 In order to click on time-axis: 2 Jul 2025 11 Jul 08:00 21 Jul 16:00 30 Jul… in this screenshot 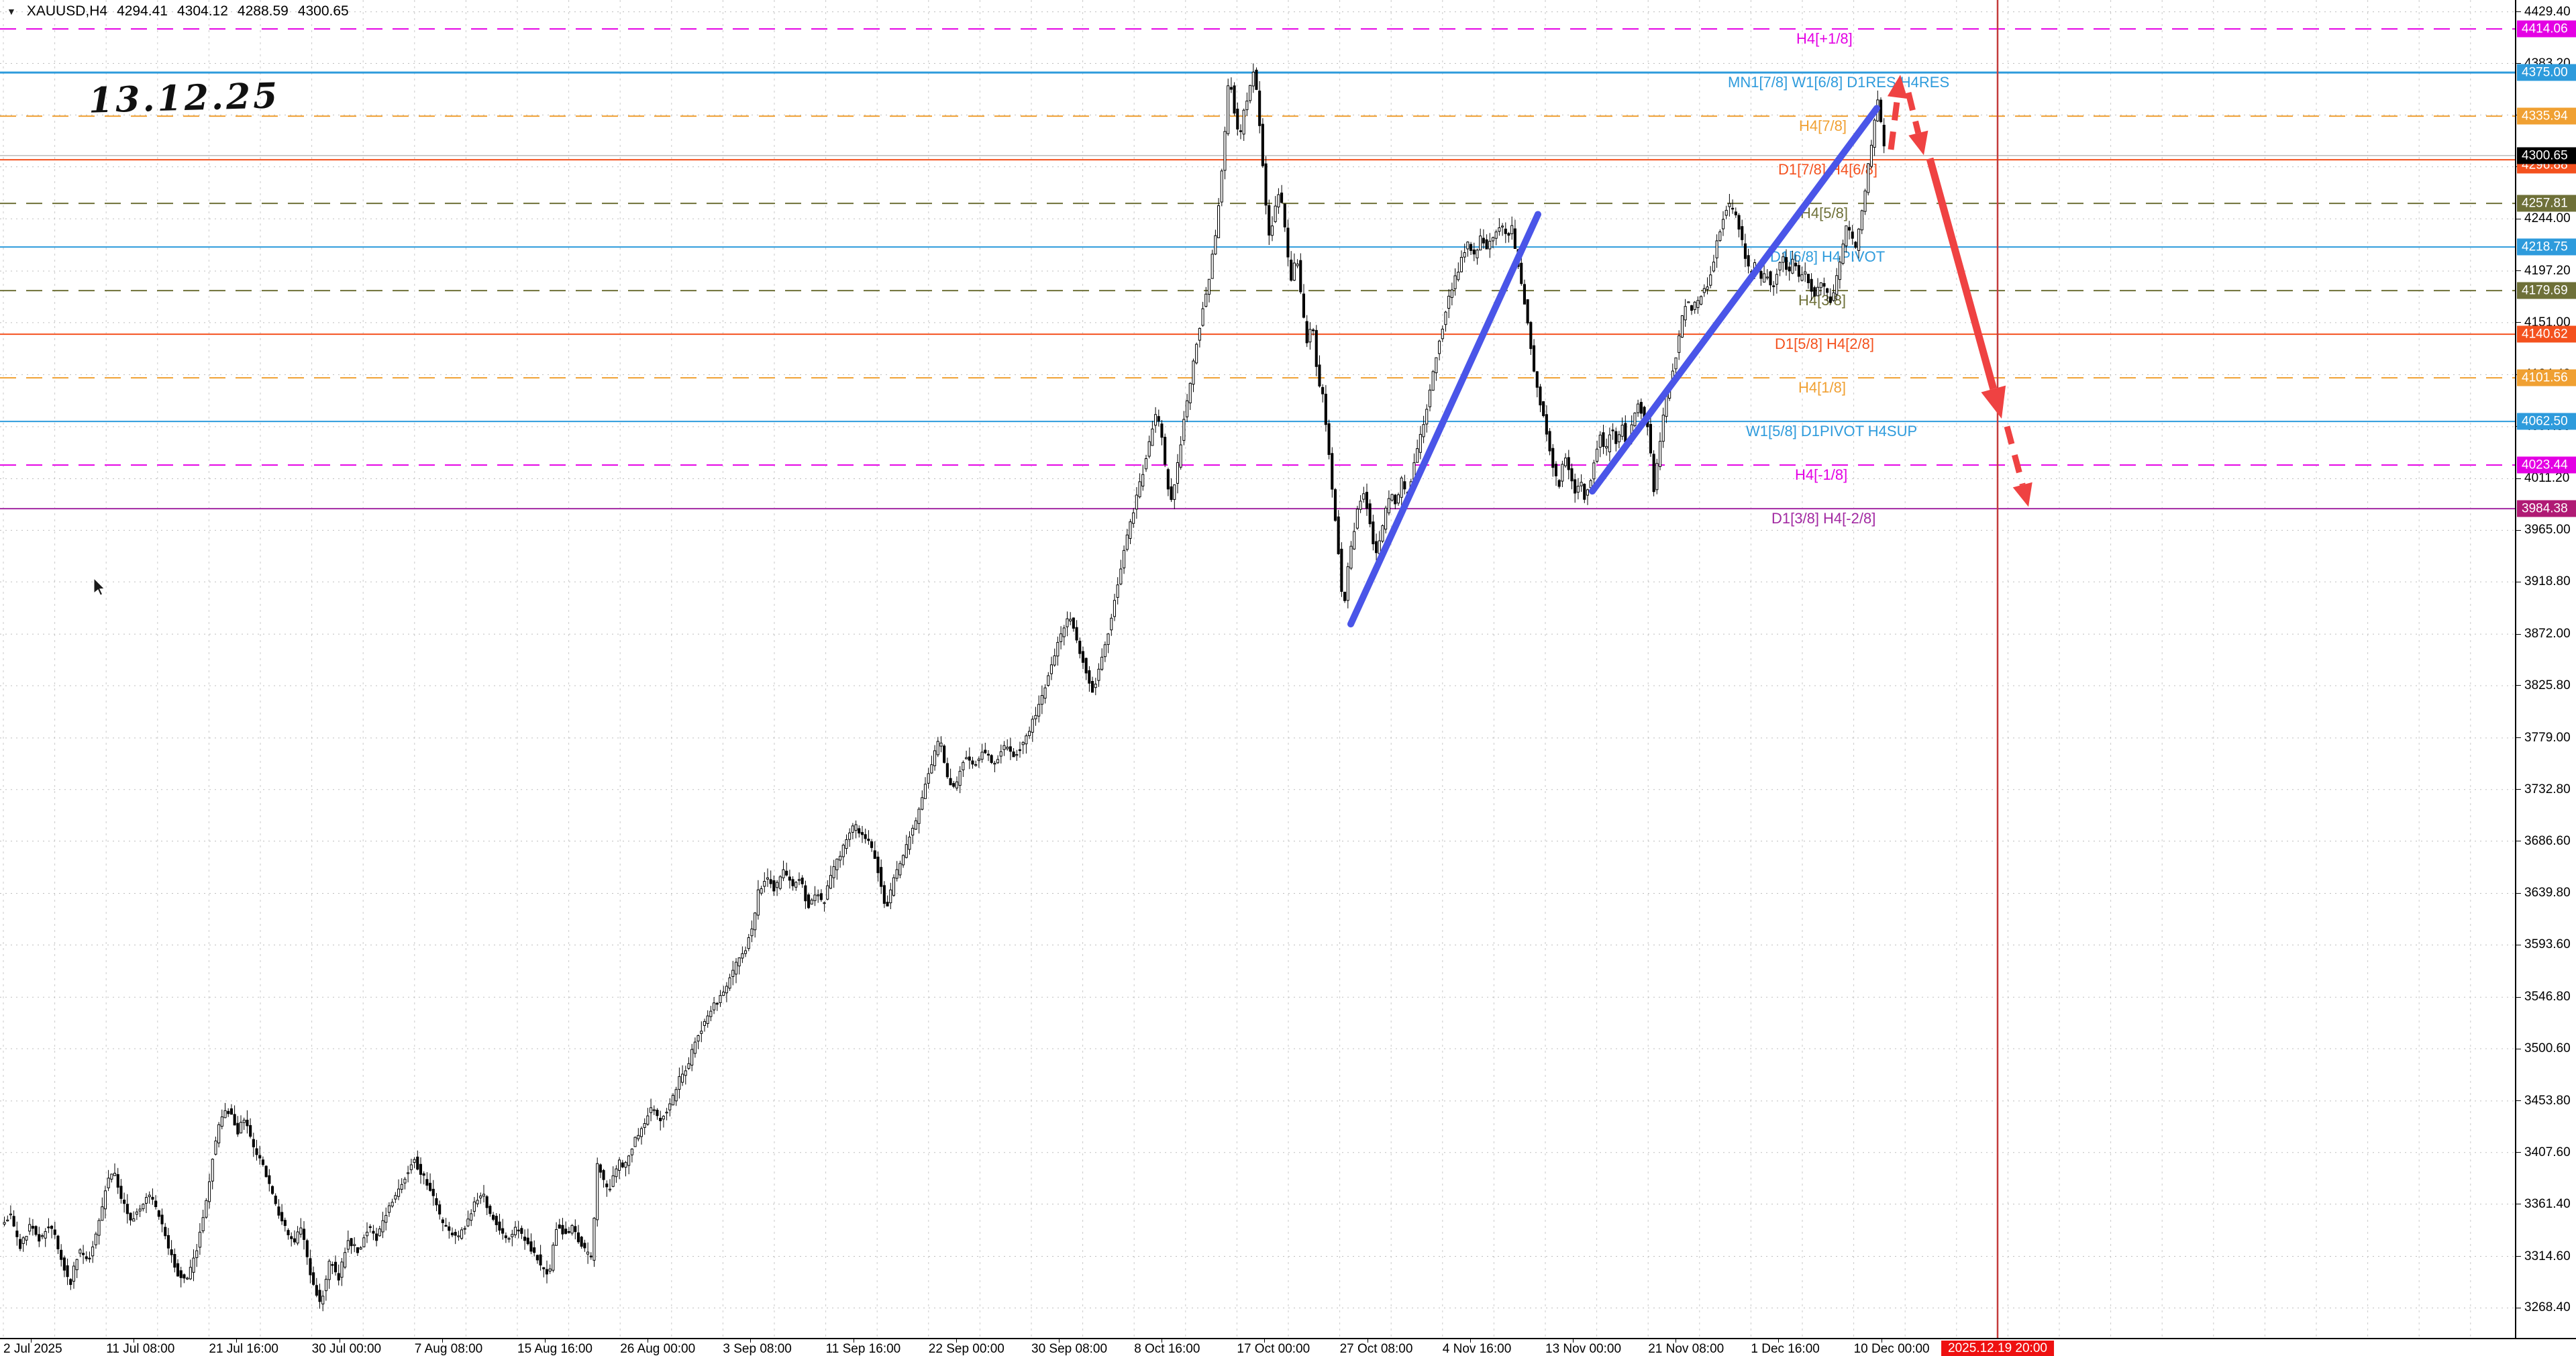, I will do `click(1288, 1347)`.